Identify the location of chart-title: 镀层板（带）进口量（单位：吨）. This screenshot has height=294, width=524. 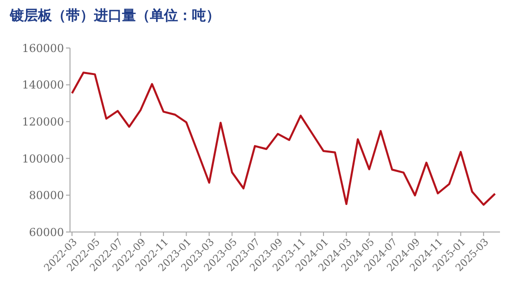
(114, 15).